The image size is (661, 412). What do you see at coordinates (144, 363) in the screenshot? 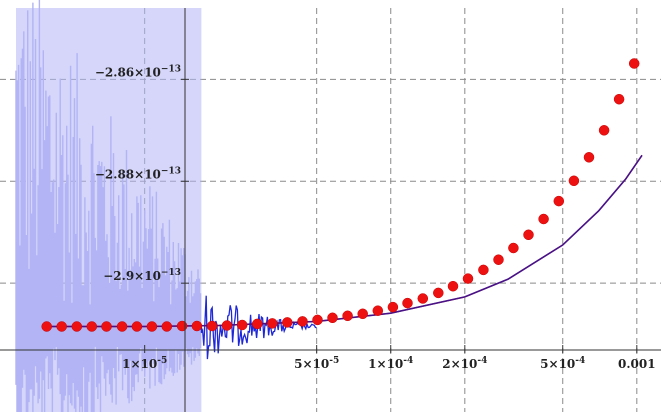
I see `x-tick-label-0: 1×10-5` at bounding box center [144, 363].